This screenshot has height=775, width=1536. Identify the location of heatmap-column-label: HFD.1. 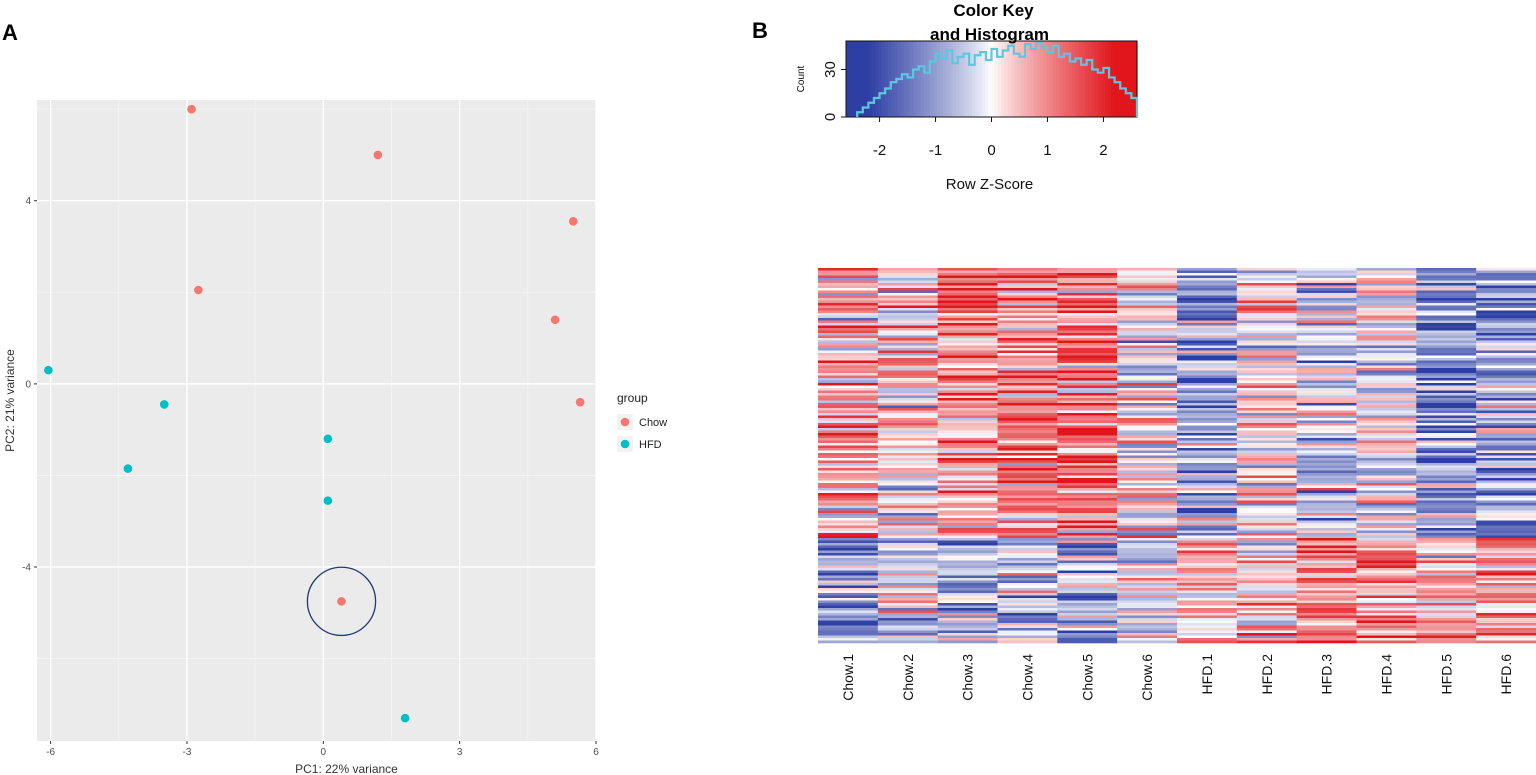
(1207, 674).